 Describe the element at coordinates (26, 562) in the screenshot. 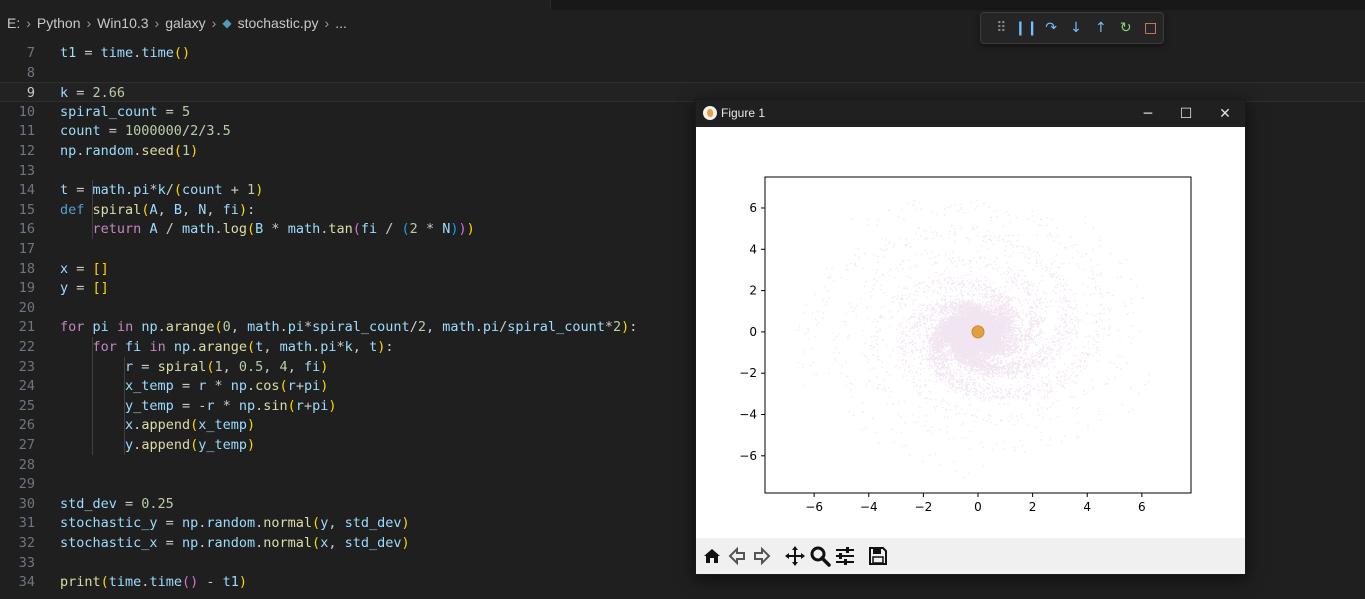

I see `line-number: 33` at that location.